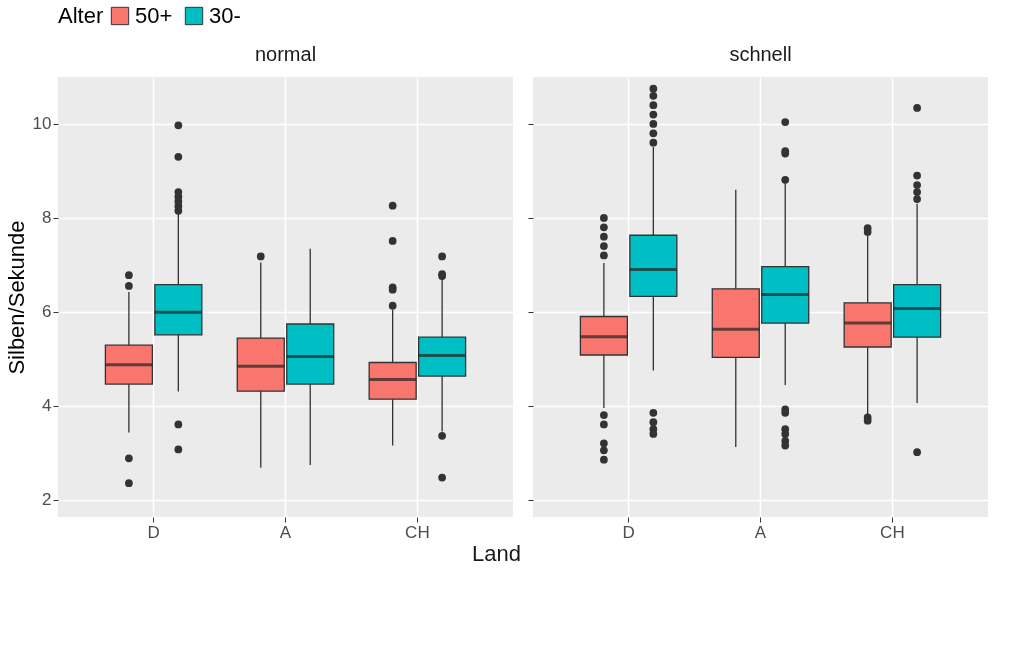 The height and width of the screenshot is (650, 1030). Describe the element at coordinates (47, 312) in the screenshot. I see `y-tick-label: 6` at that location.